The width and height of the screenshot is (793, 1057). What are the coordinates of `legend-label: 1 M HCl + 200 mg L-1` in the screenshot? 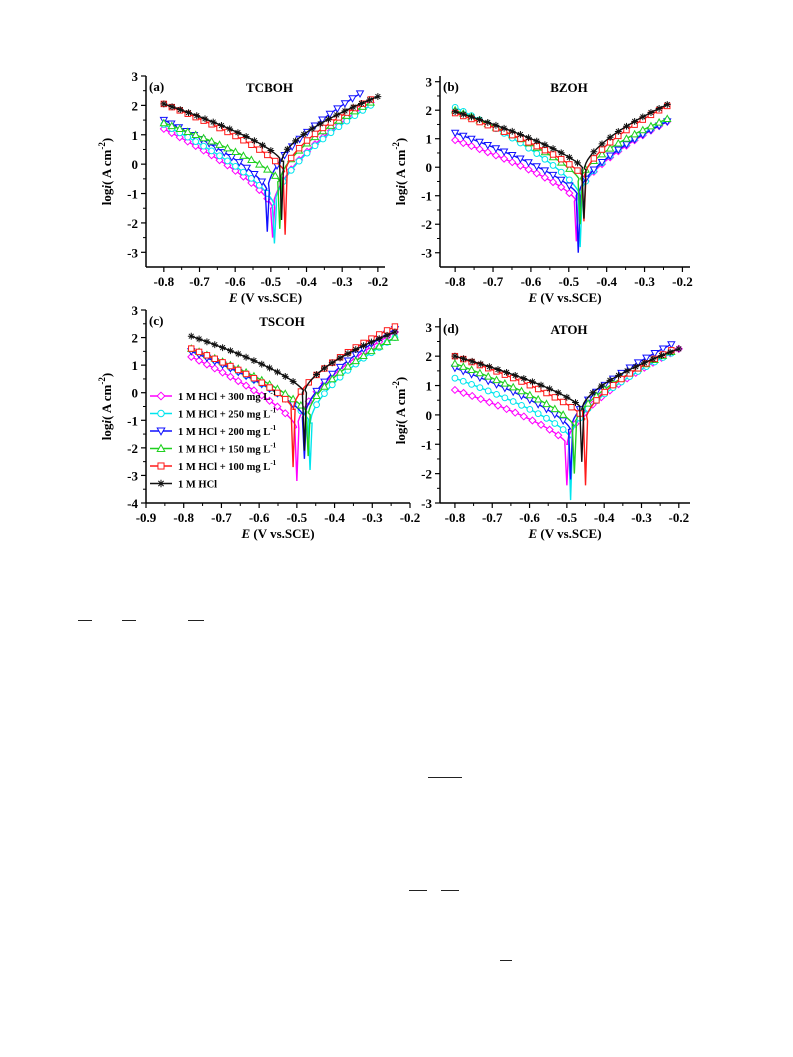 It's located at (227, 431).